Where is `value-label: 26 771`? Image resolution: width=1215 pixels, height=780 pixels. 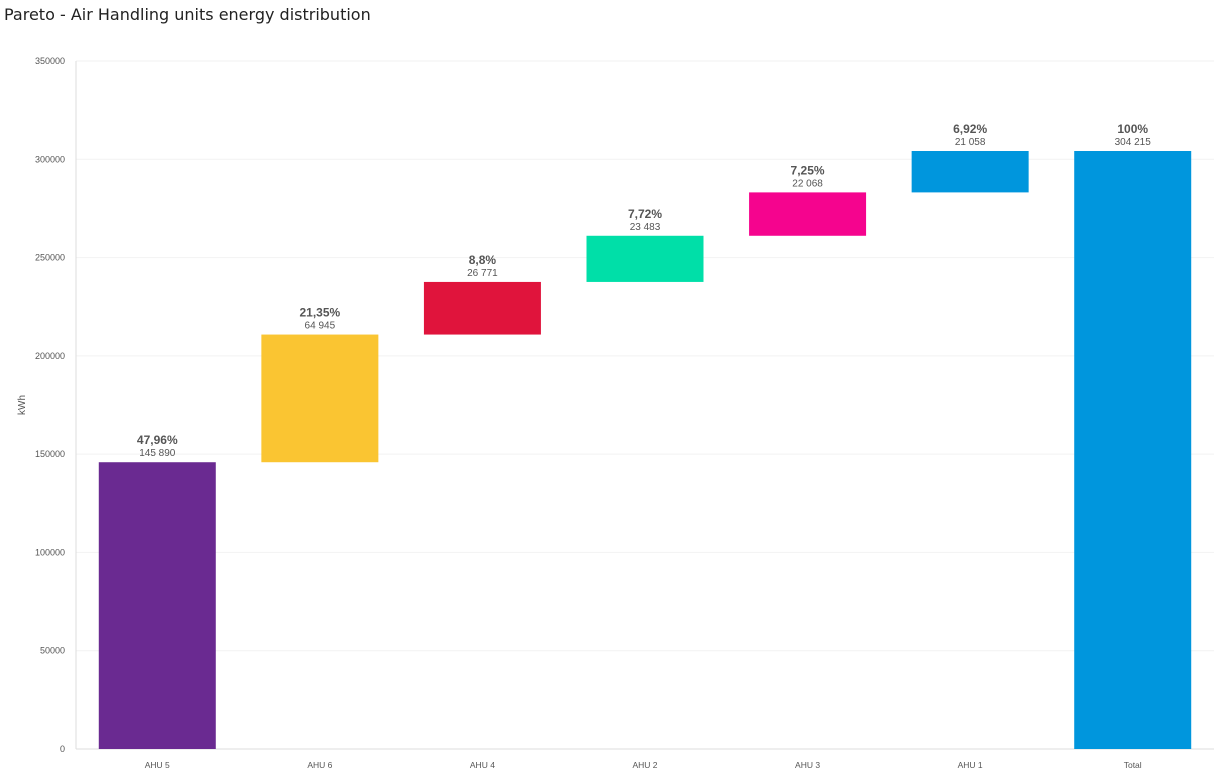 value-label: 26 771 is located at coordinates (482, 273).